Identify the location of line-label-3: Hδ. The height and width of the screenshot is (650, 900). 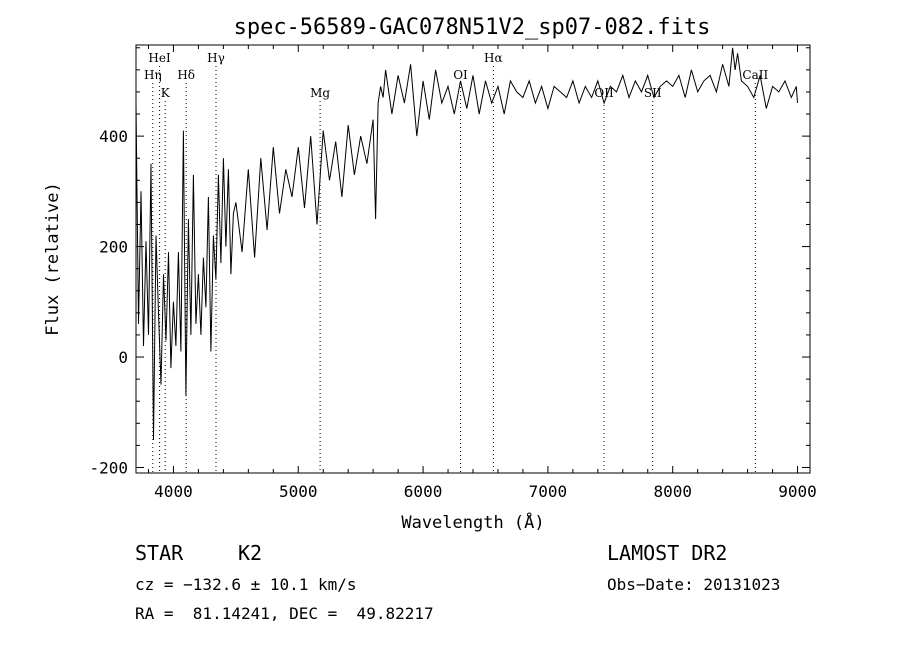
(186, 75).